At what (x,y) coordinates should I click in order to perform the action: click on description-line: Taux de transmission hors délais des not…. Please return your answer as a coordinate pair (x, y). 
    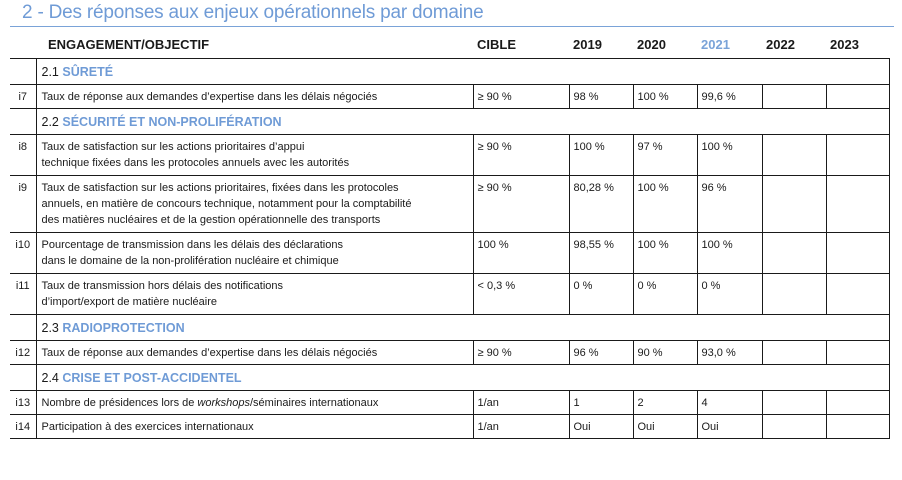
    Looking at the image, I should click on (162, 286).